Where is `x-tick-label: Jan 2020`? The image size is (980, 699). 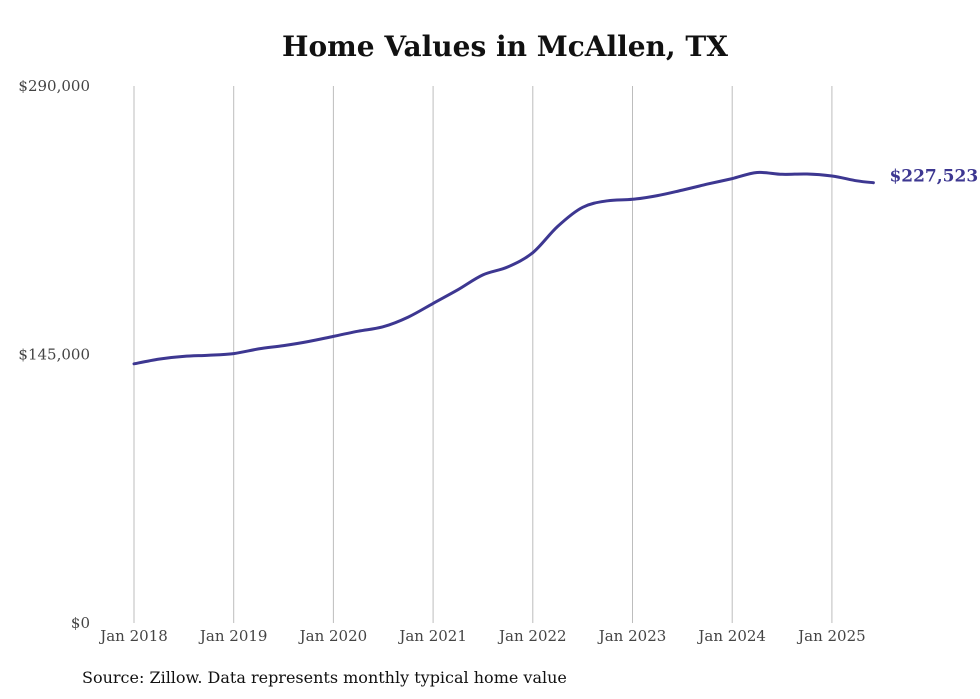
x-tick-label: Jan 2020 is located at coordinates (333, 636).